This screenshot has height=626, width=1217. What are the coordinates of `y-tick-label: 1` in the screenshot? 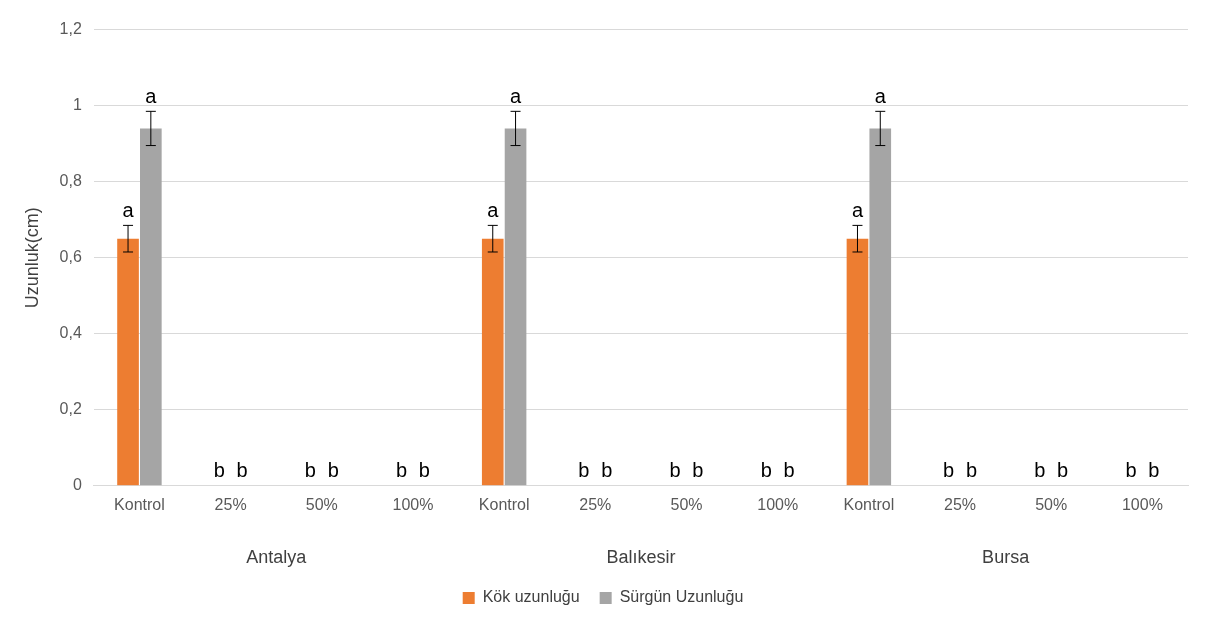 It's located at (77, 105).